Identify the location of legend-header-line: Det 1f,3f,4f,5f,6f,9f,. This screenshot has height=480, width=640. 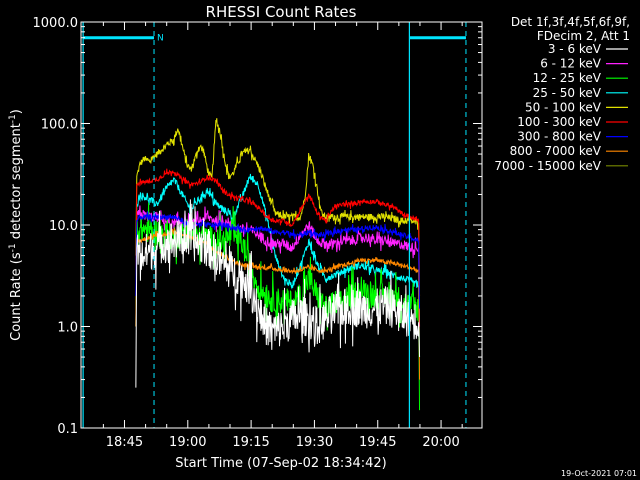
(570, 22).